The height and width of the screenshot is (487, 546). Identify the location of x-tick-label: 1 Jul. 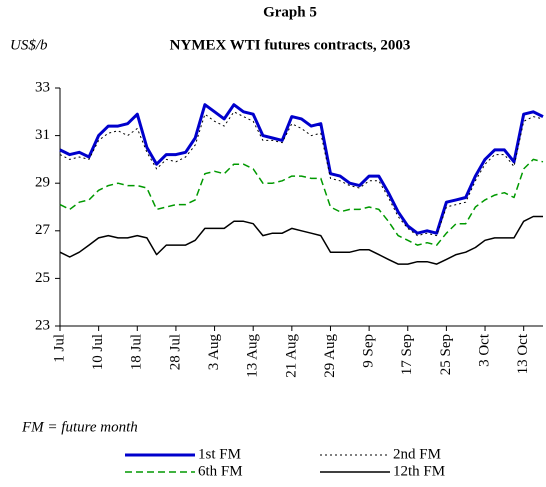
(59, 348).